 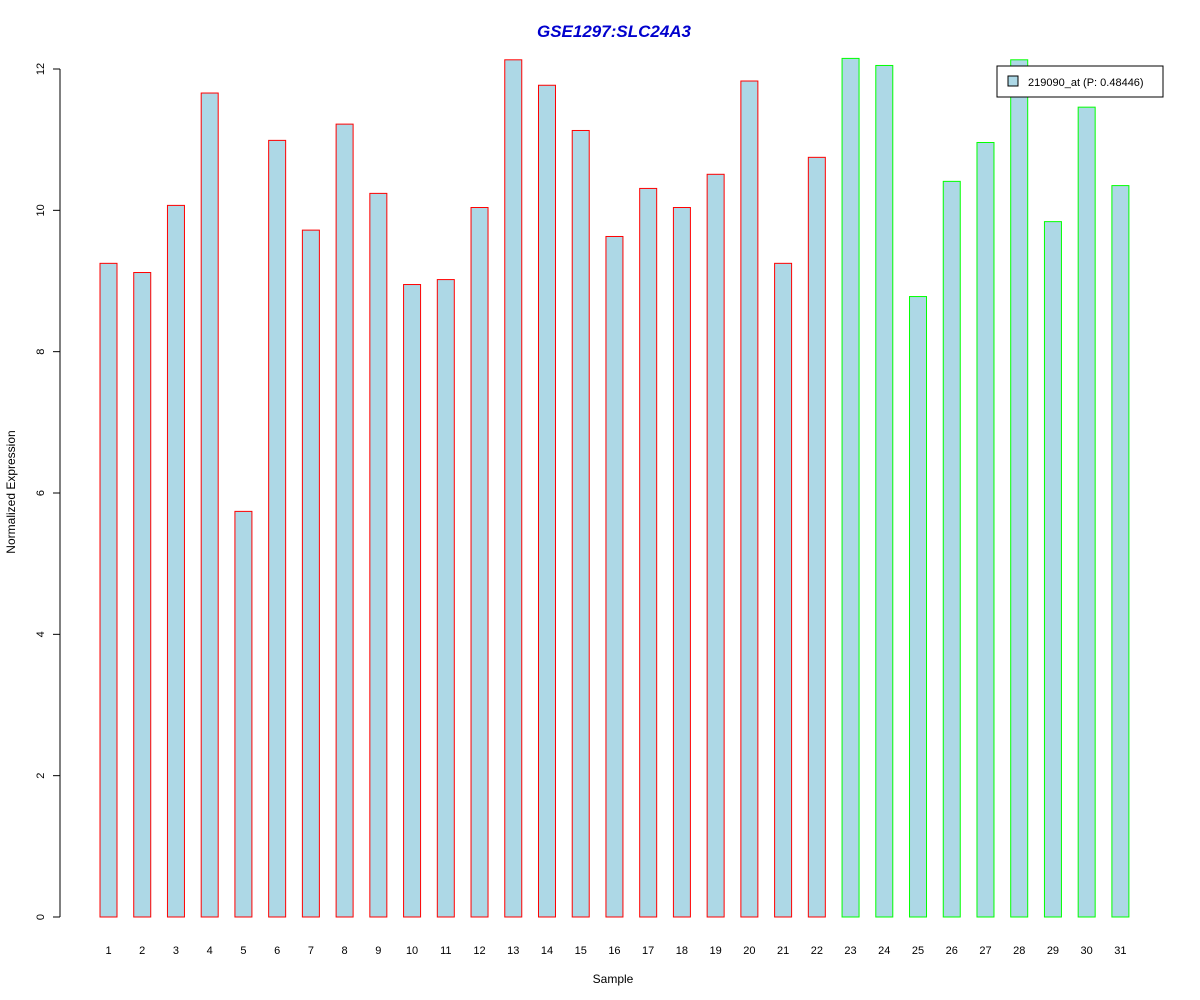 I want to click on x-tick-label: 2, so click(x=142, y=951).